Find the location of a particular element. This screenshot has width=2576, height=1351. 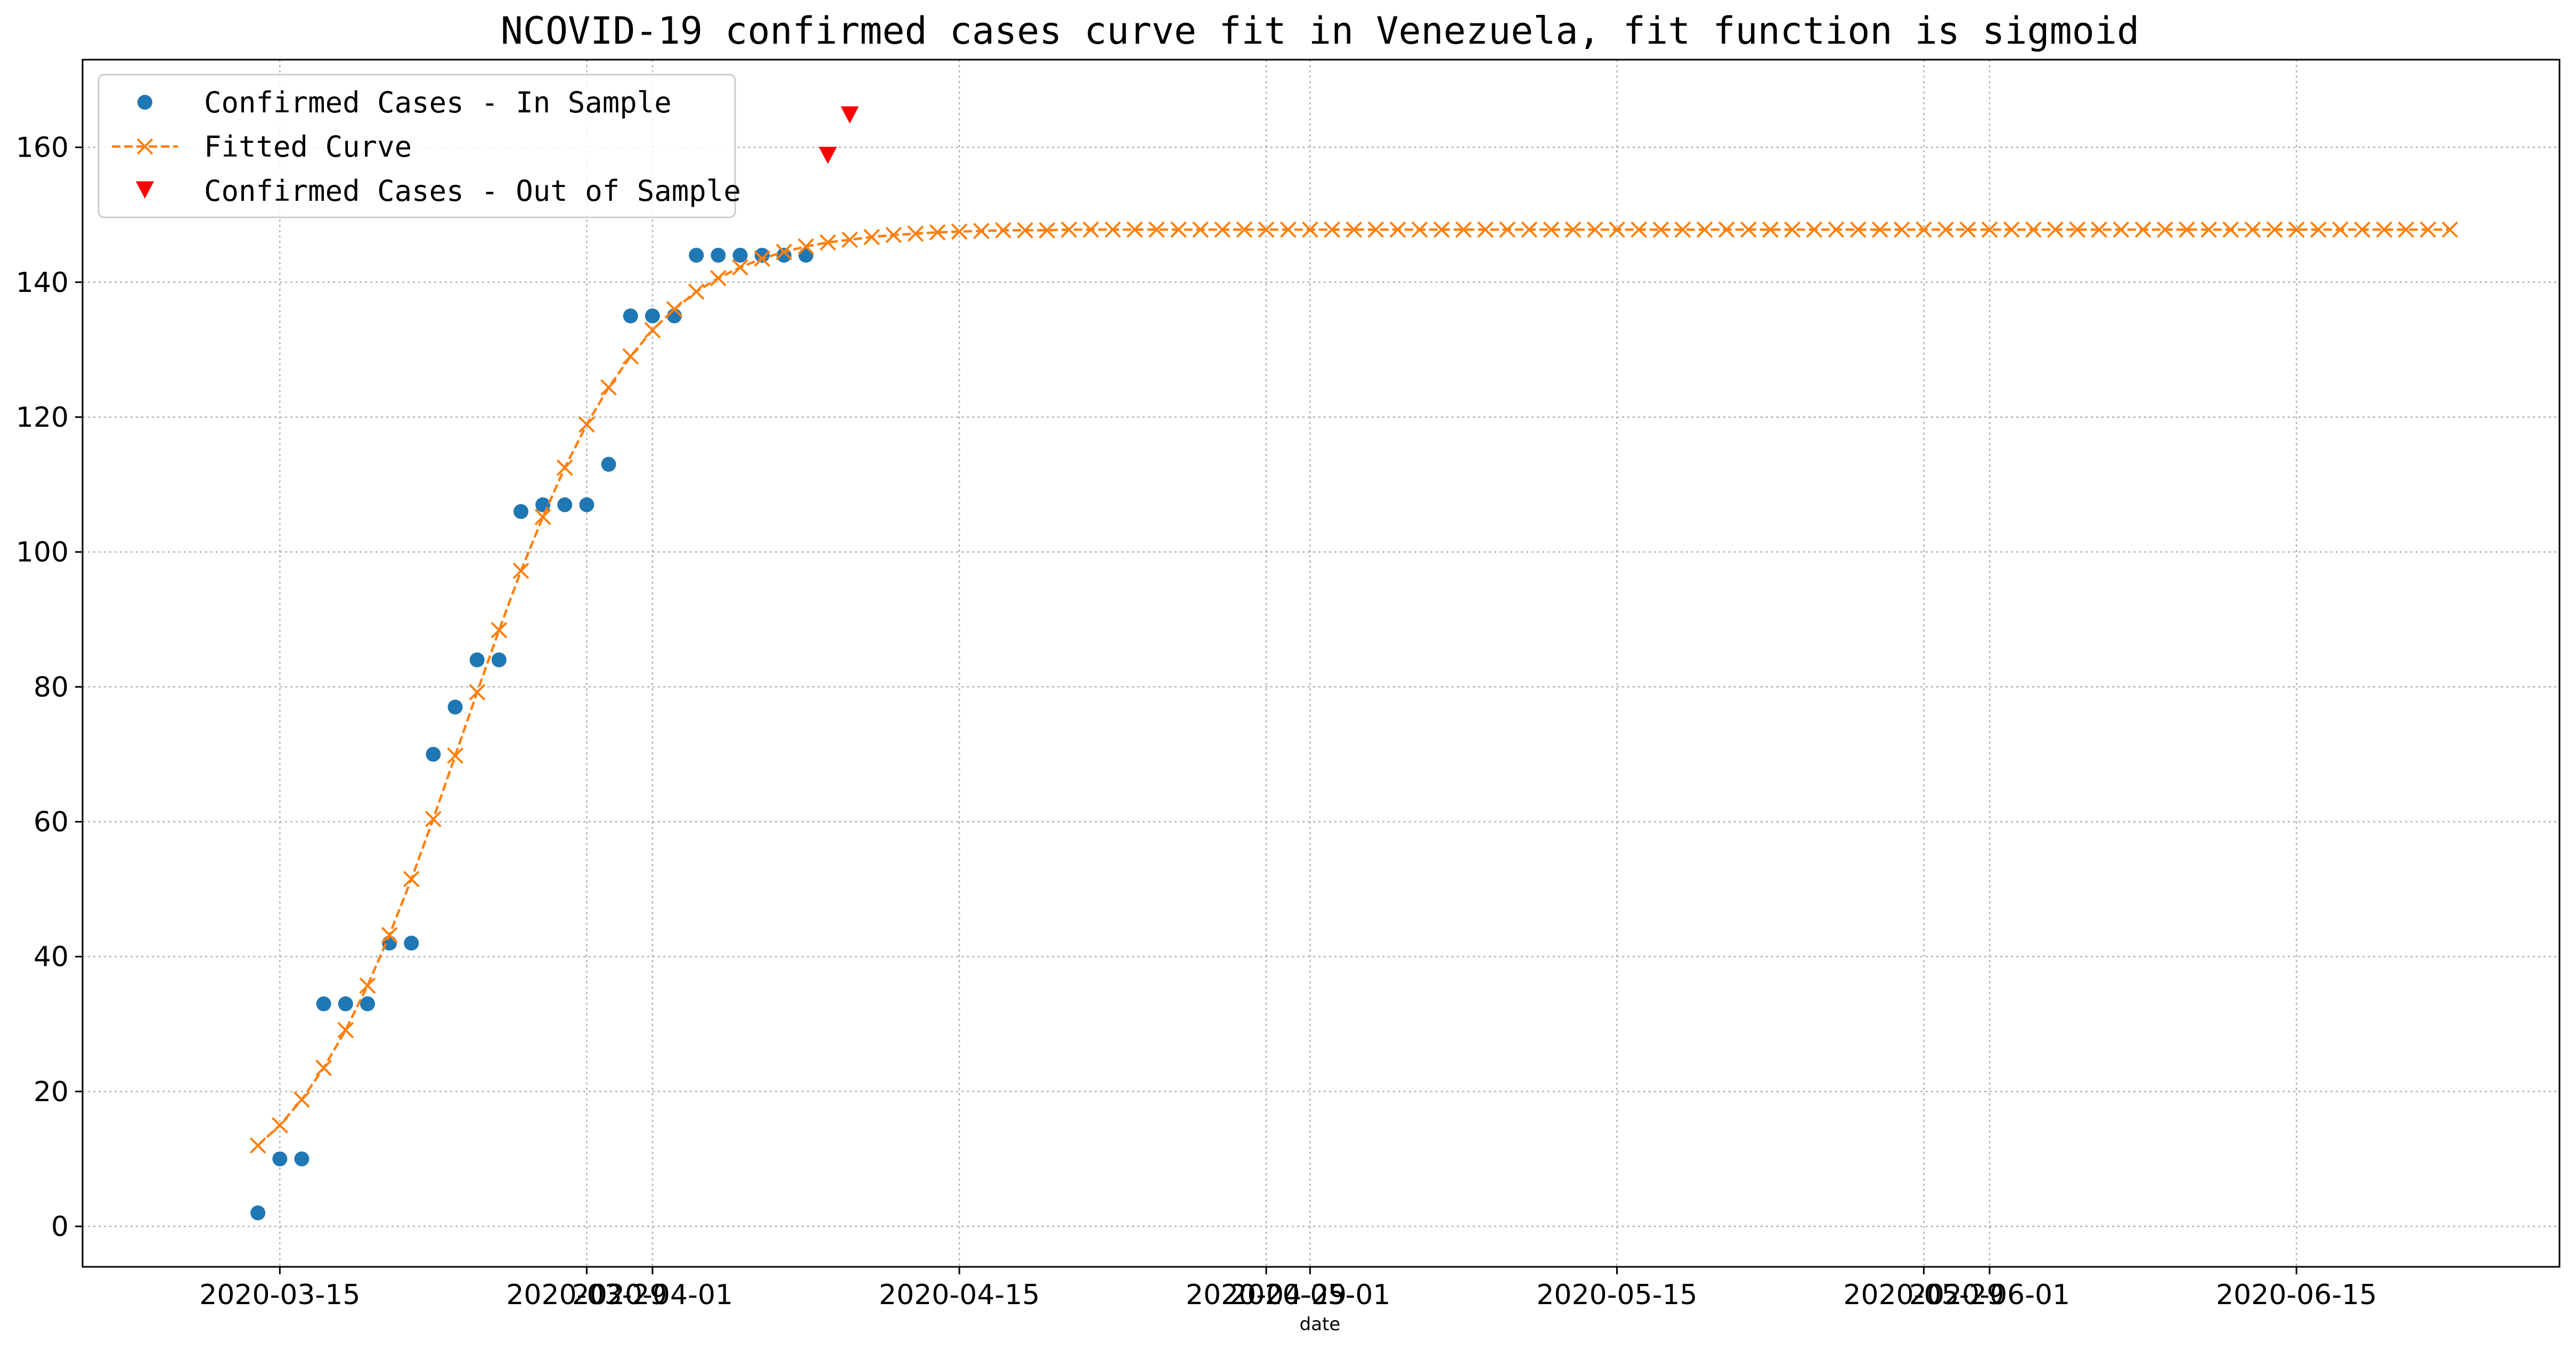

legend-label: Fitted Curve is located at coordinates (308, 147).